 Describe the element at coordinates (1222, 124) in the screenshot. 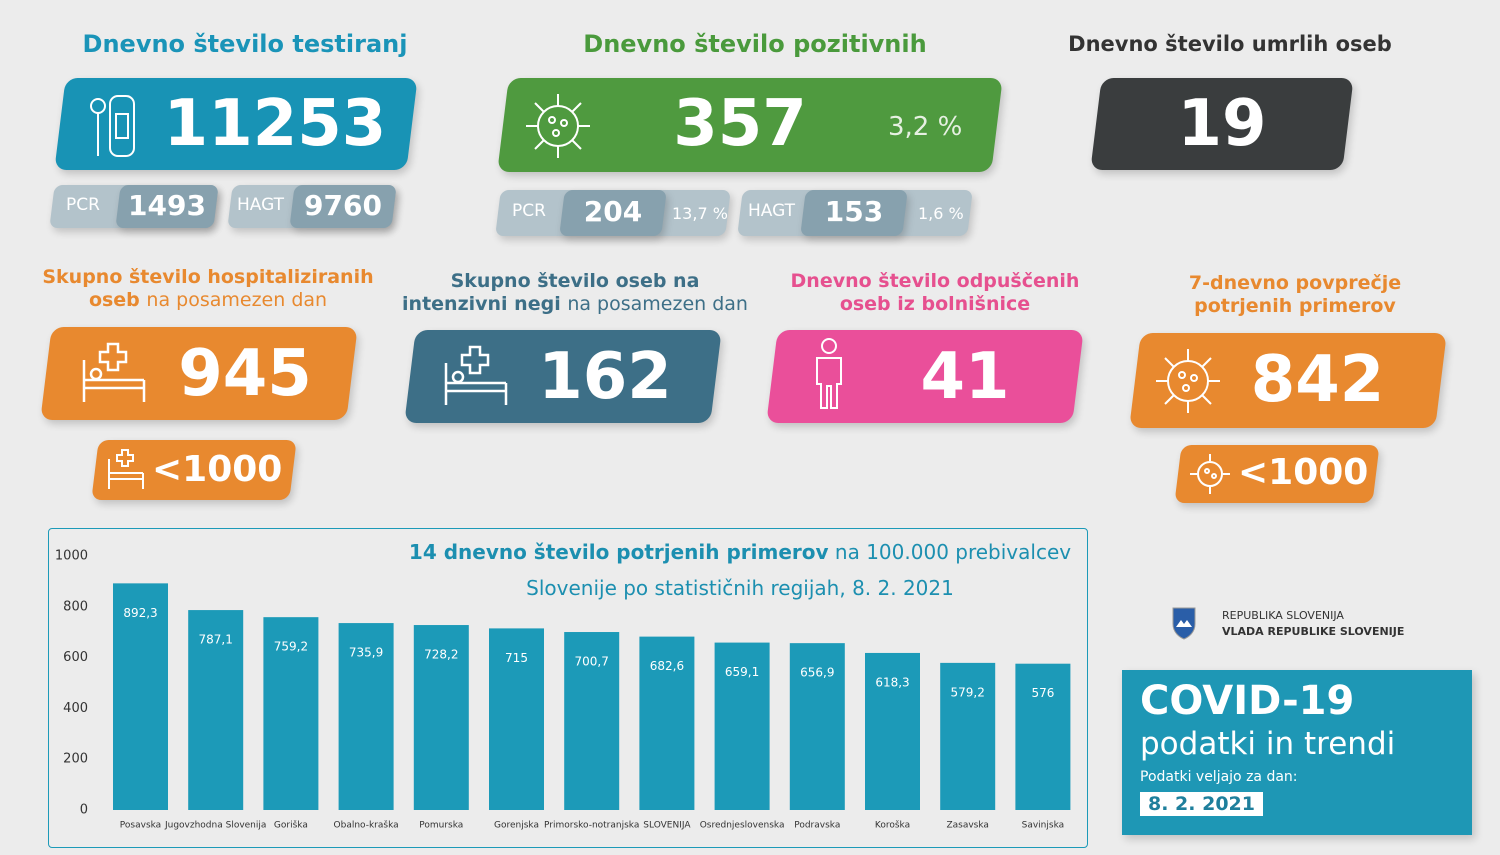

I see `deaths-value: 19` at that location.